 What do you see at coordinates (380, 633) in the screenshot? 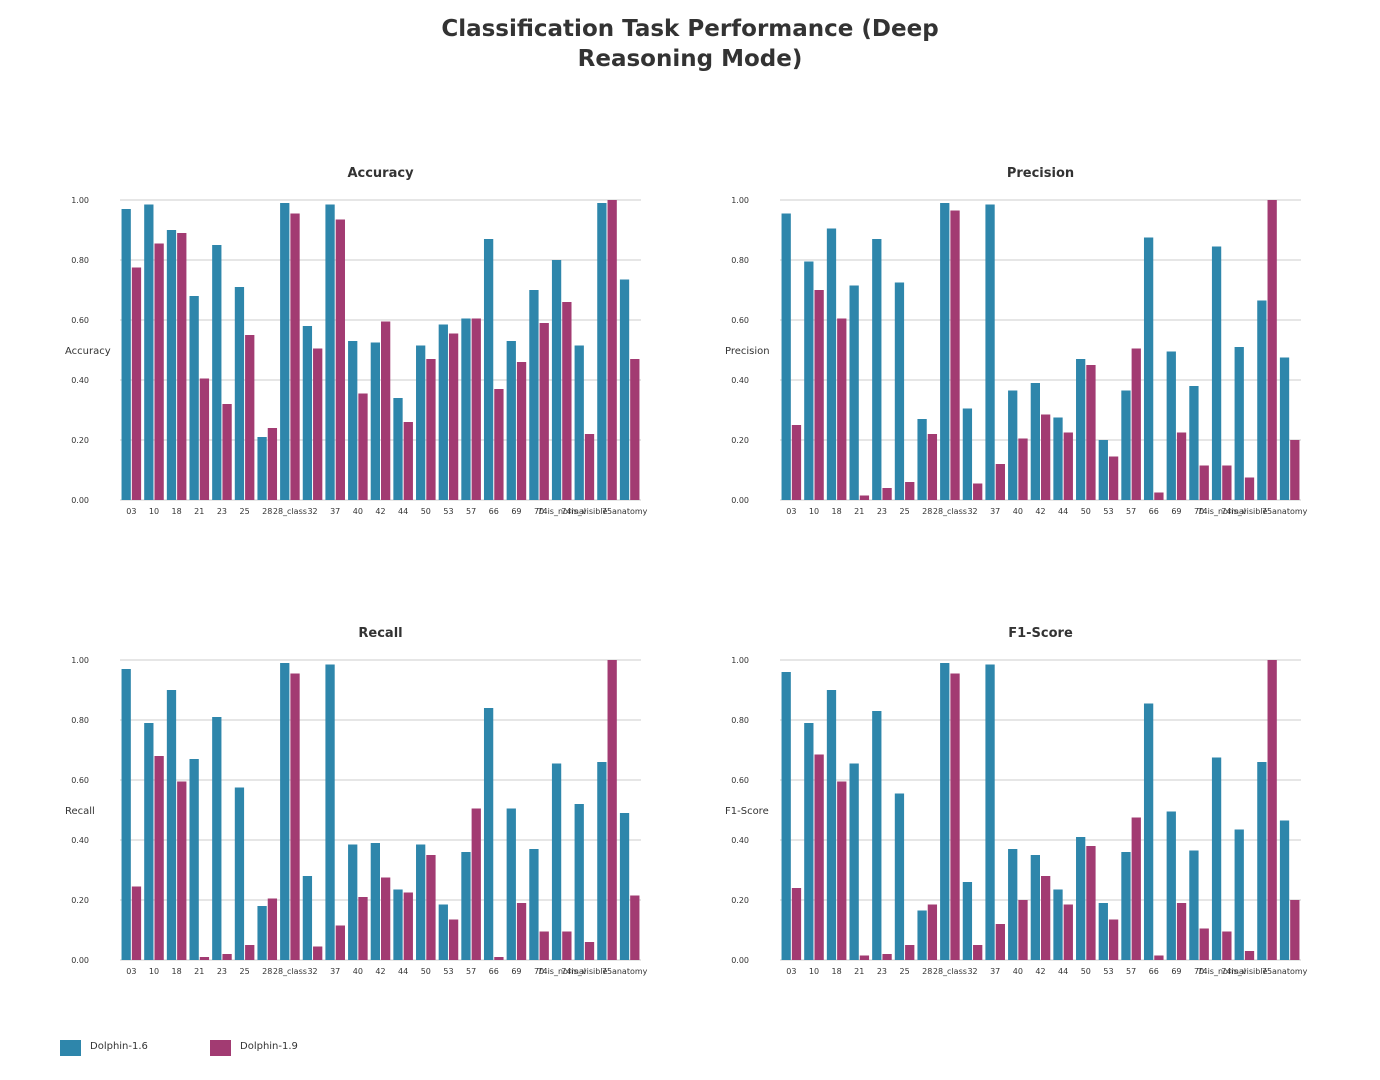
I see `chart-title: Recall` at bounding box center [380, 633].